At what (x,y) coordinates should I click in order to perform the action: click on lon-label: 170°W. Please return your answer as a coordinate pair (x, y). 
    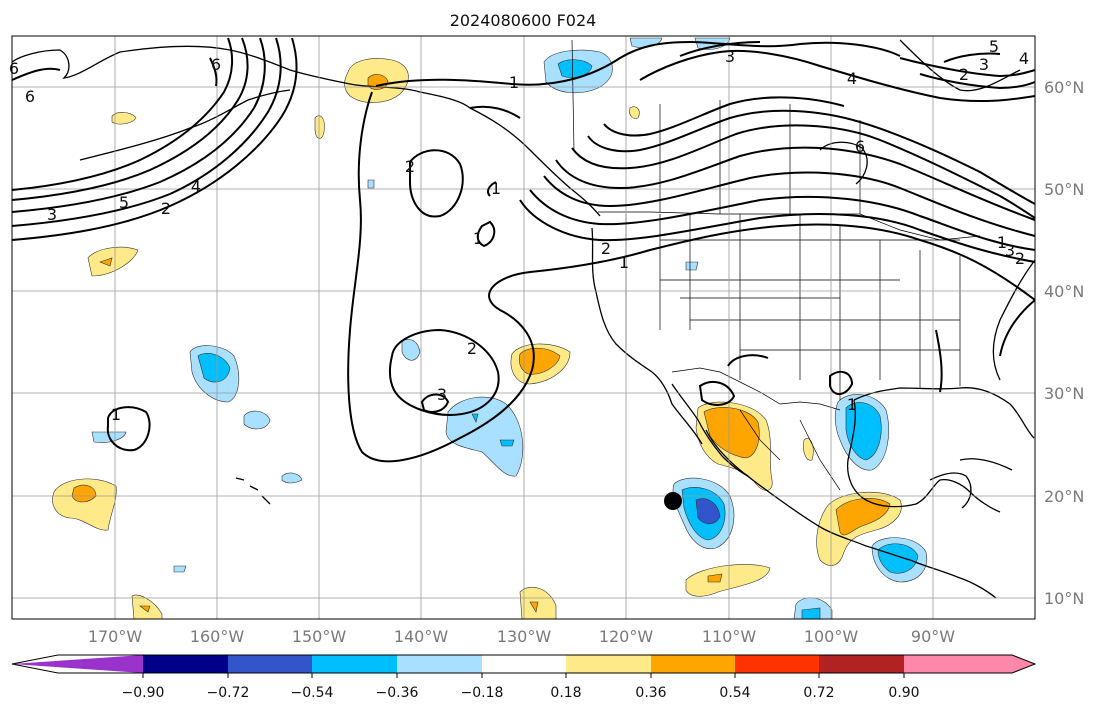
    Looking at the image, I should click on (115, 636).